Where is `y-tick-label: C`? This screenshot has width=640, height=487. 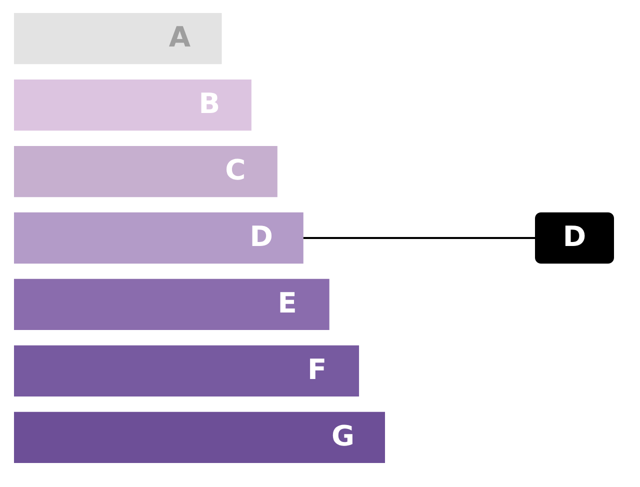
y-tick-label: C is located at coordinates (235, 170).